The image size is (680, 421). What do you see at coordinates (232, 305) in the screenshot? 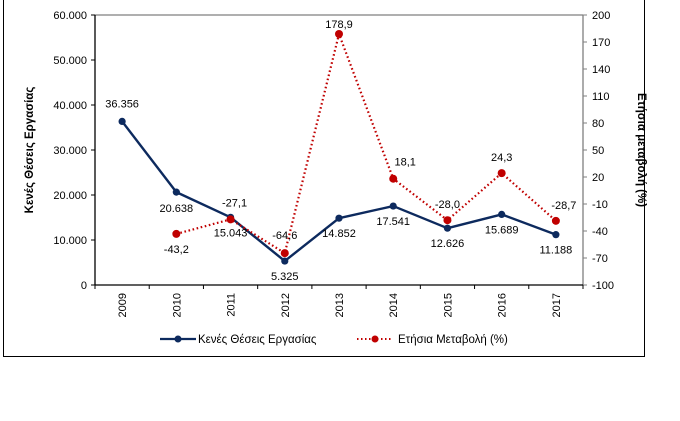
I see `x-tick-label: 2011` at bounding box center [232, 305].